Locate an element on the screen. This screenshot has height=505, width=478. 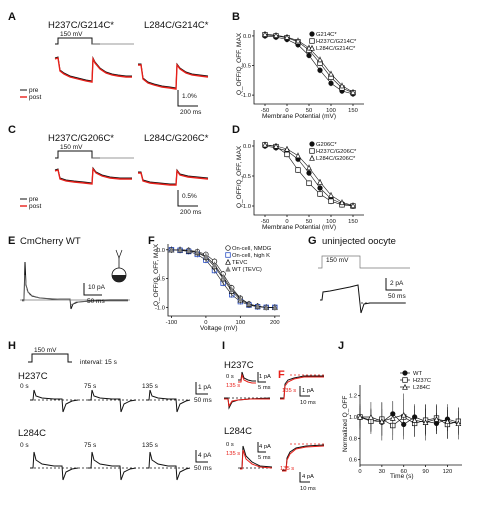
panel-j-ytick-label-3: 1.2 is located at coordinates (353, 397).